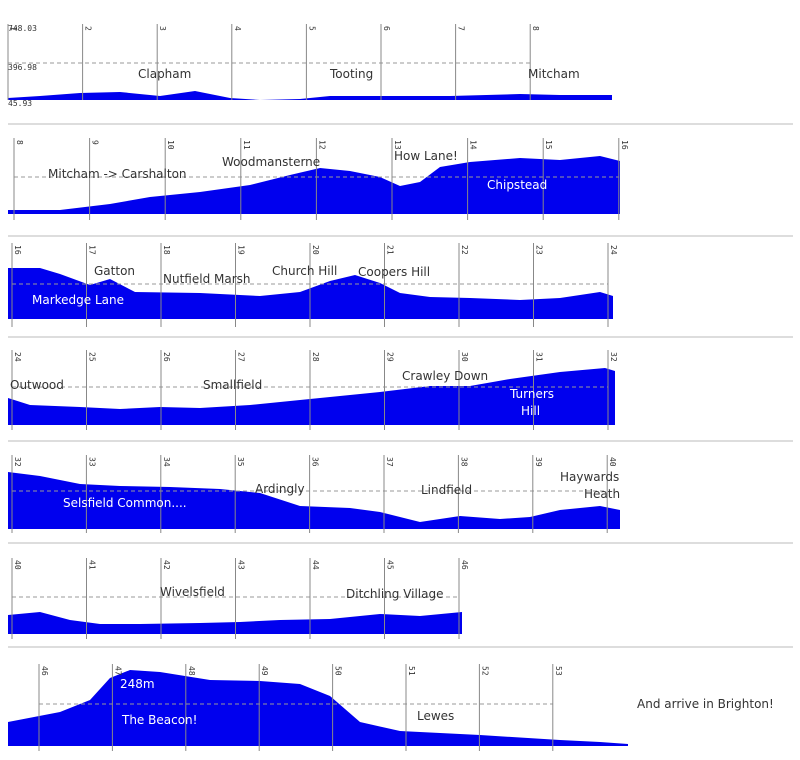 This screenshot has width=800, height=760. I want to click on place-label: Church Hill, so click(304, 271).